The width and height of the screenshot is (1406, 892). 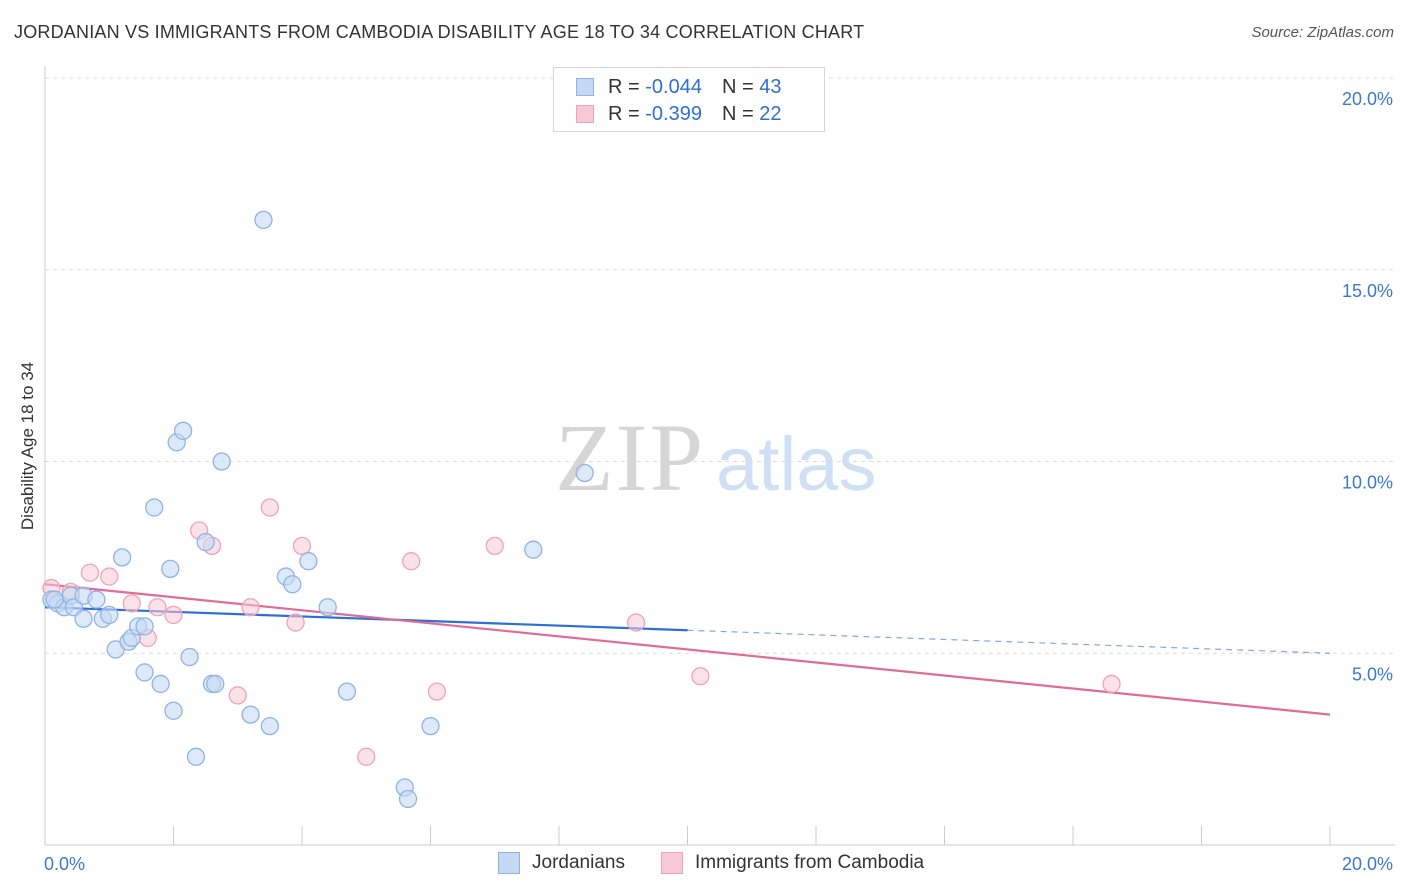 What do you see at coordinates (630, 457) in the screenshot?
I see `watermark-zip: ZIP` at bounding box center [630, 457].